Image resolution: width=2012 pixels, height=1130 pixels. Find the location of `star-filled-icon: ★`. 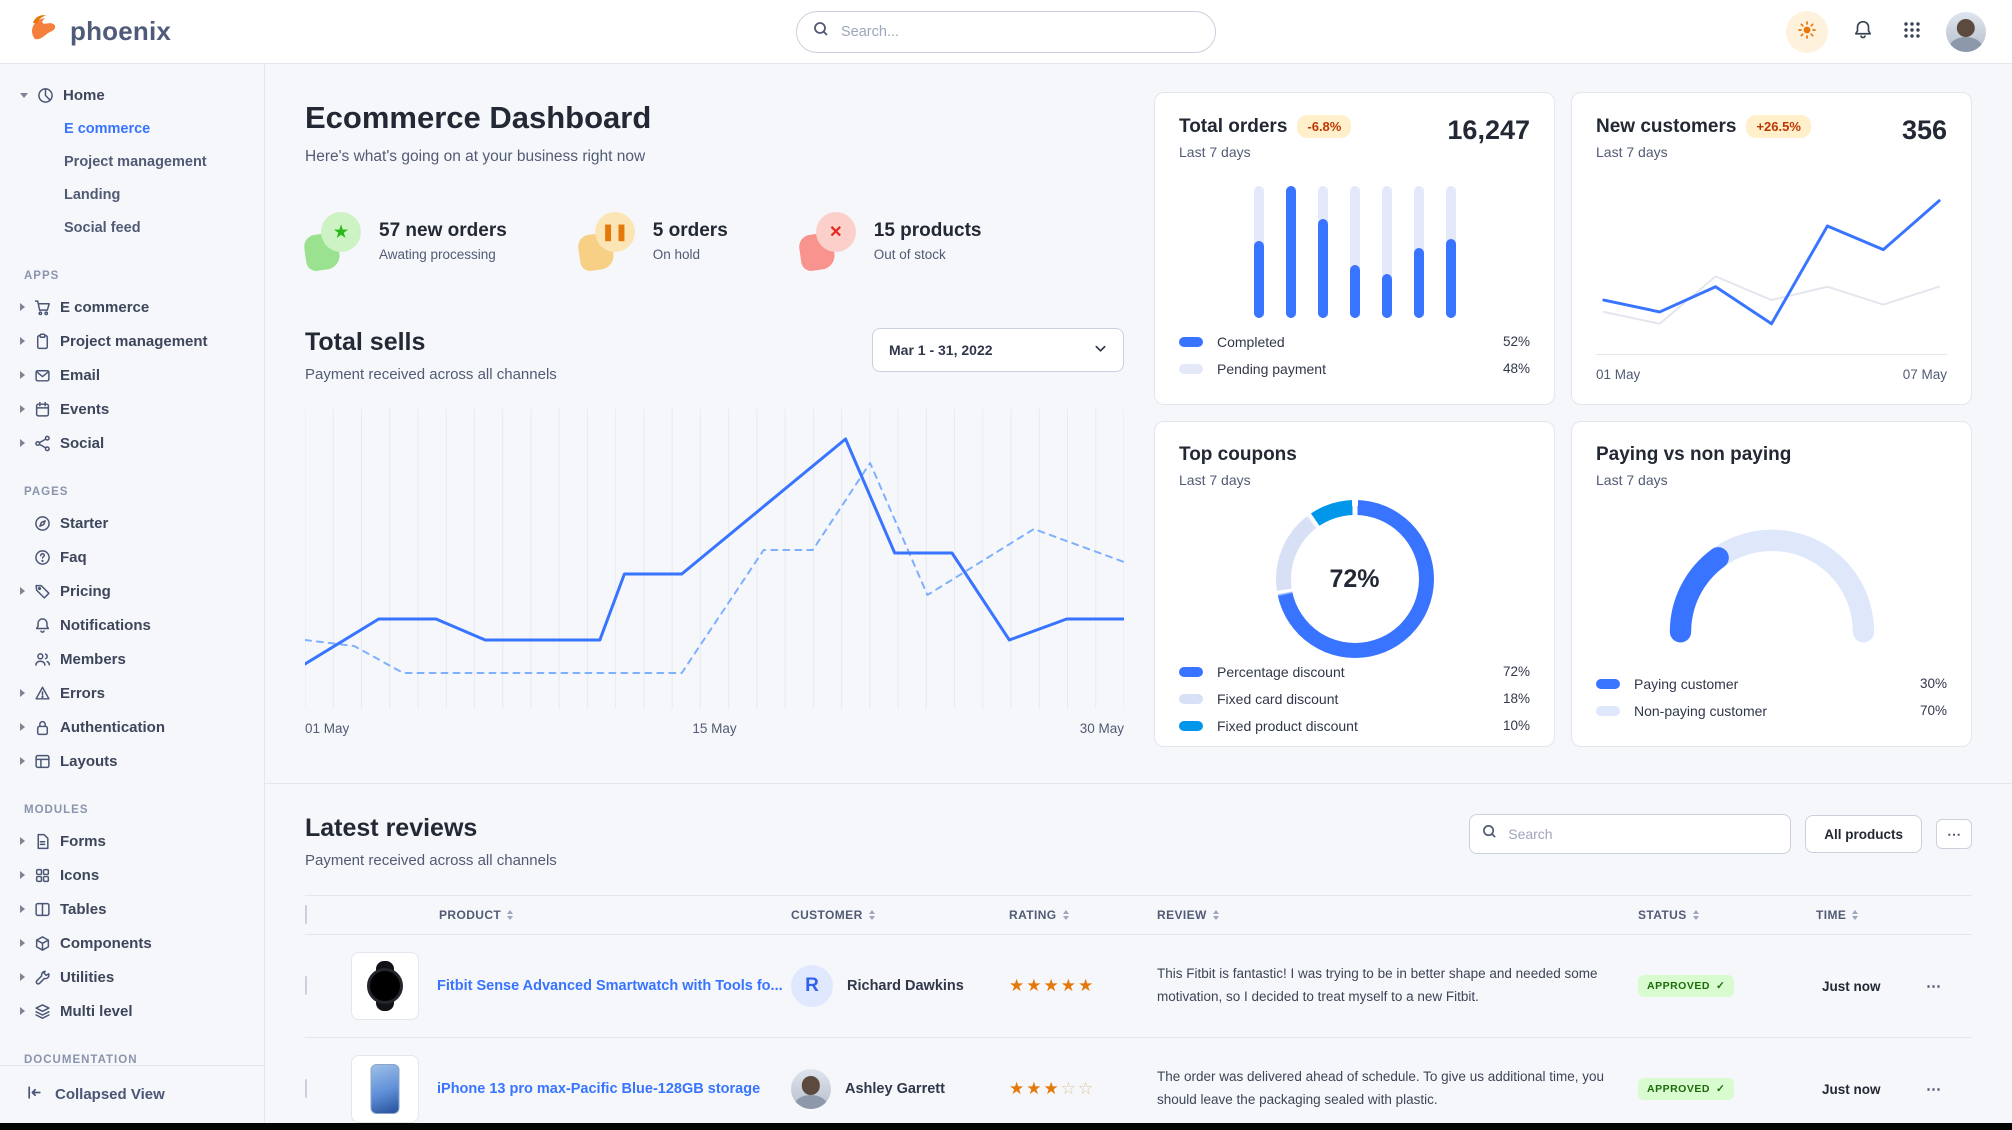

star-filled-icon: ★ is located at coordinates (1069, 985).